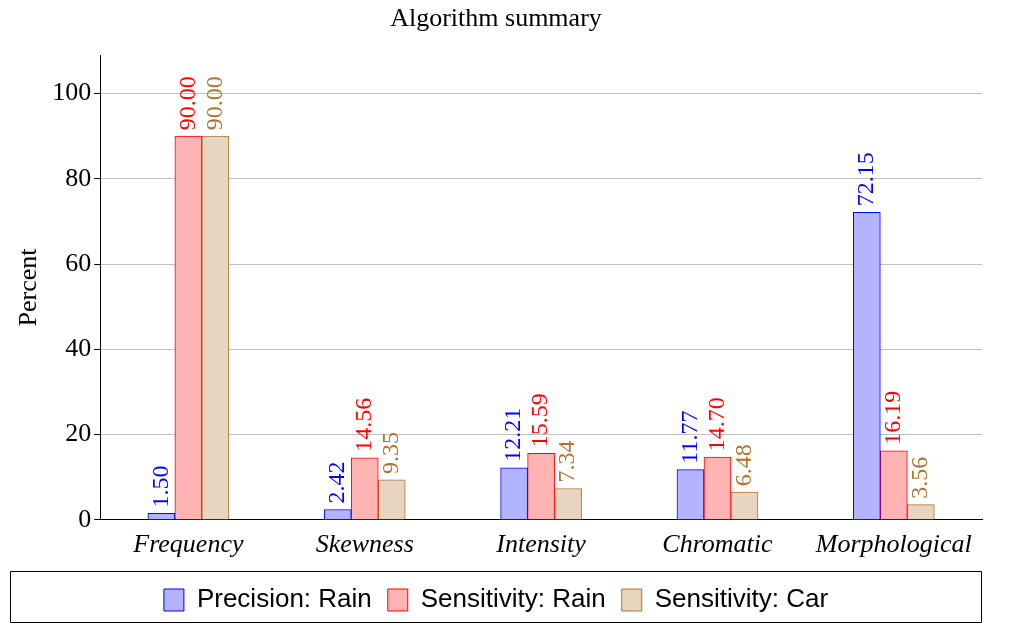  What do you see at coordinates (541, 544) in the screenshot?
I see `x-tick-label: Intensity` at bounding box center [541, 544].